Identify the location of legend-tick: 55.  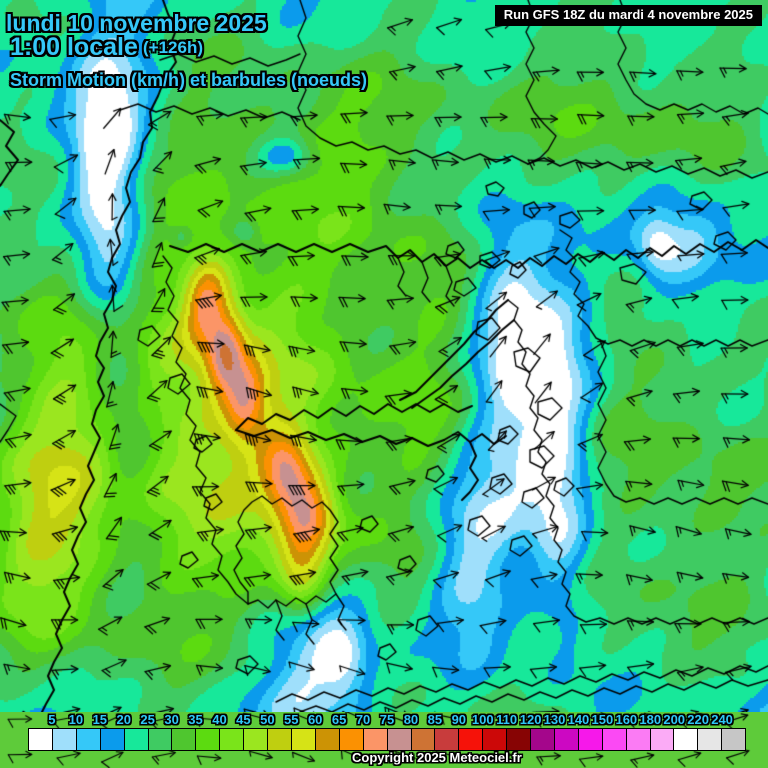
(291, 719).